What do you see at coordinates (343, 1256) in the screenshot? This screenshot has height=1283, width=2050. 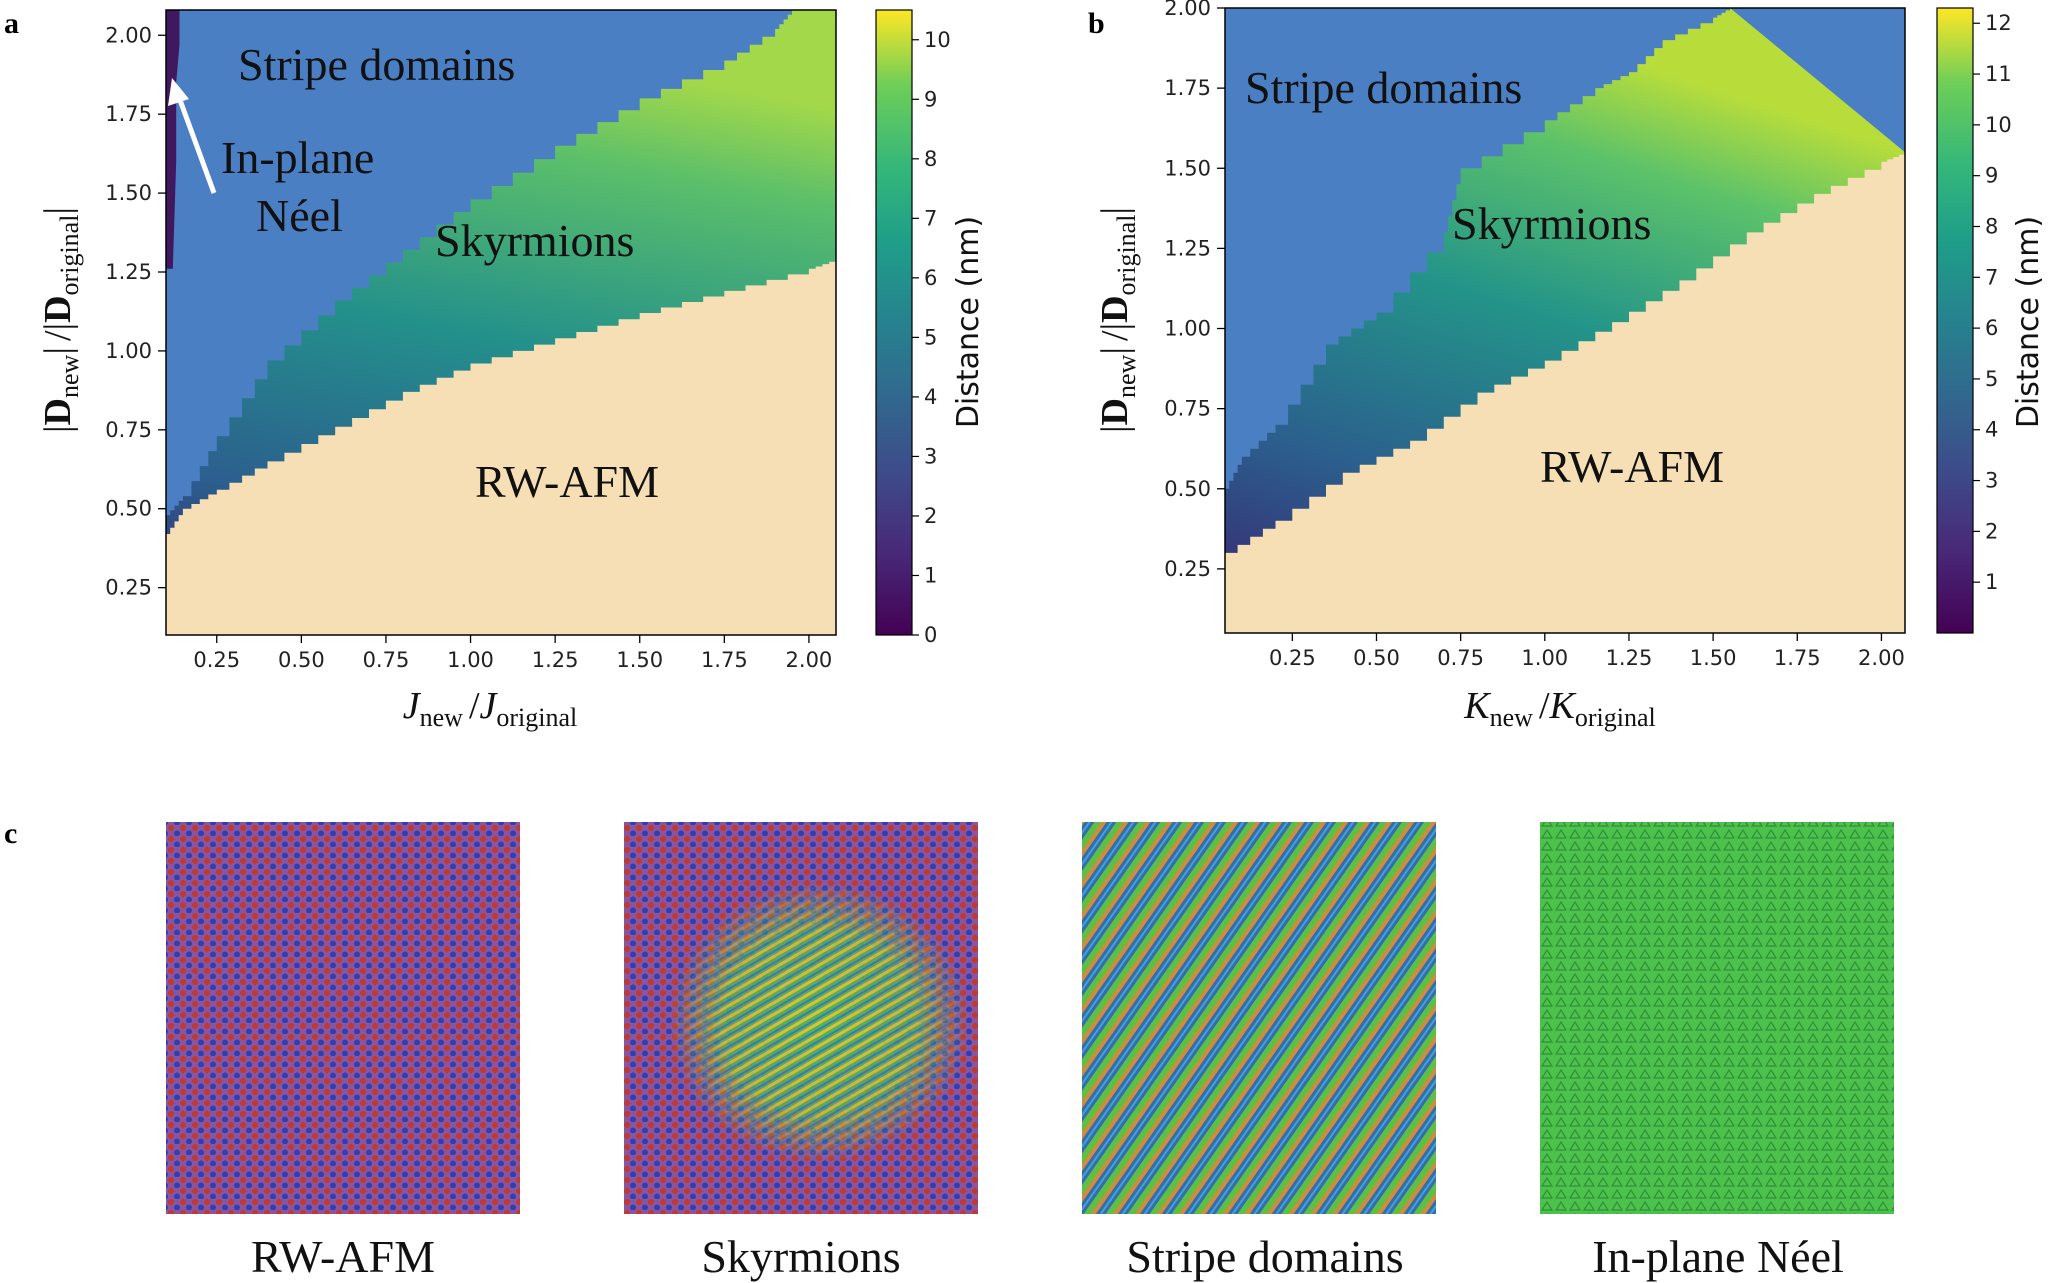 I see `snapshot-caption-rwafm: RW-AFM` at bounding box center [343, 1256].